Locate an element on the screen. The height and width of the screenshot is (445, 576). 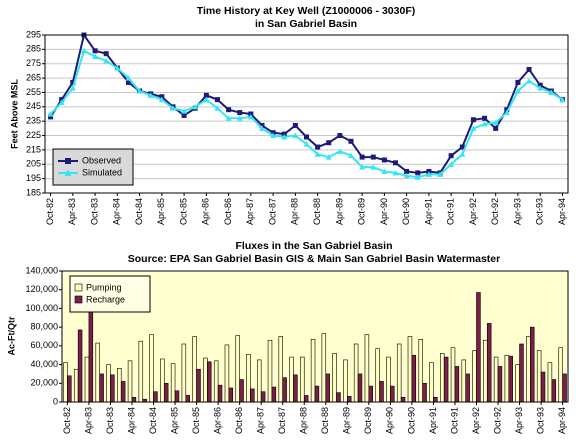
legend-label: Recharge is located at coordinates (105, 299).